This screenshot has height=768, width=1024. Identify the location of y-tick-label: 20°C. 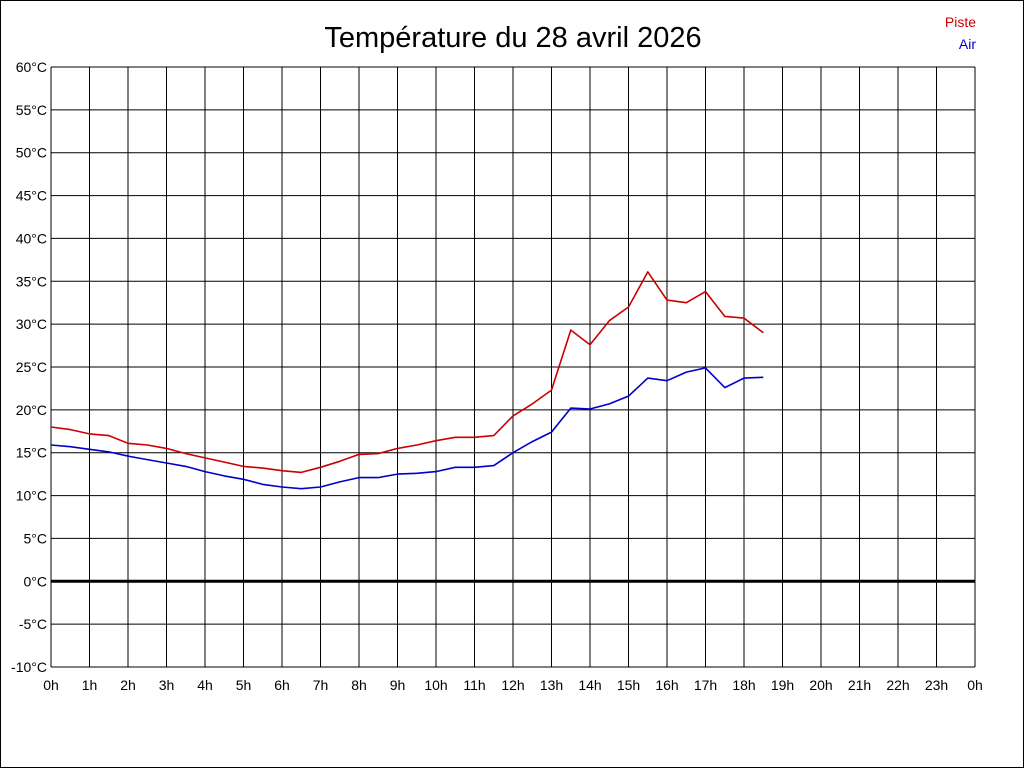
(31, 410).